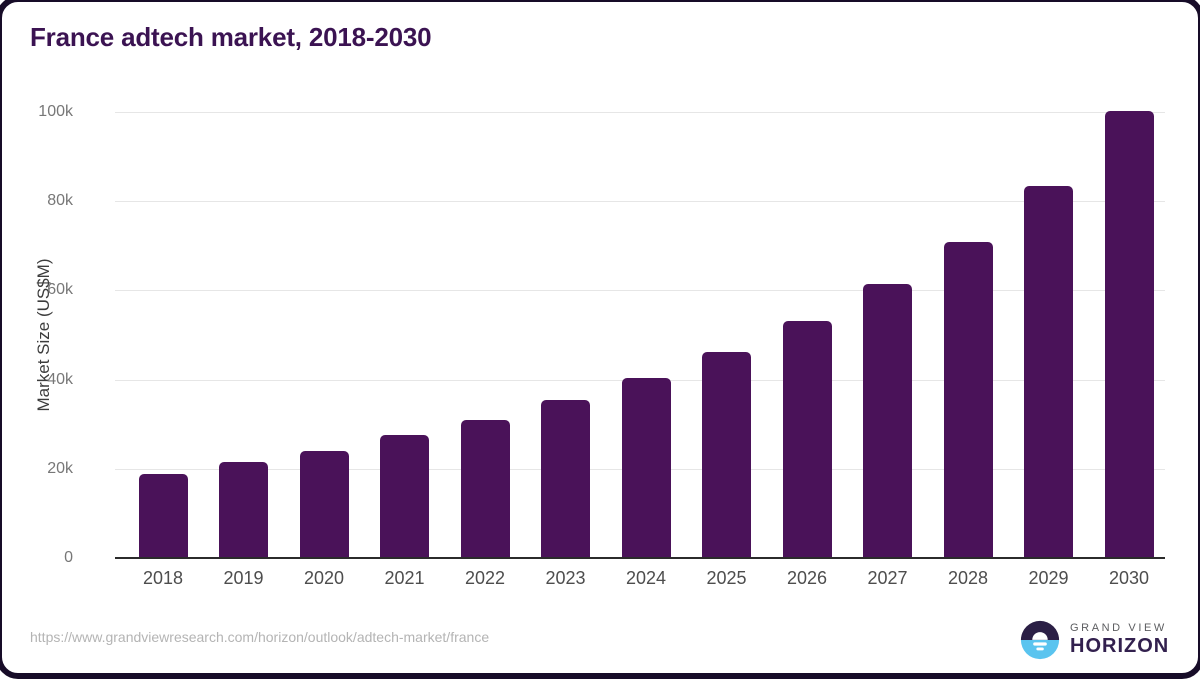  Describe the element at coordinates (243, 509) in the screenshot. I see `bar-2019` at that location.